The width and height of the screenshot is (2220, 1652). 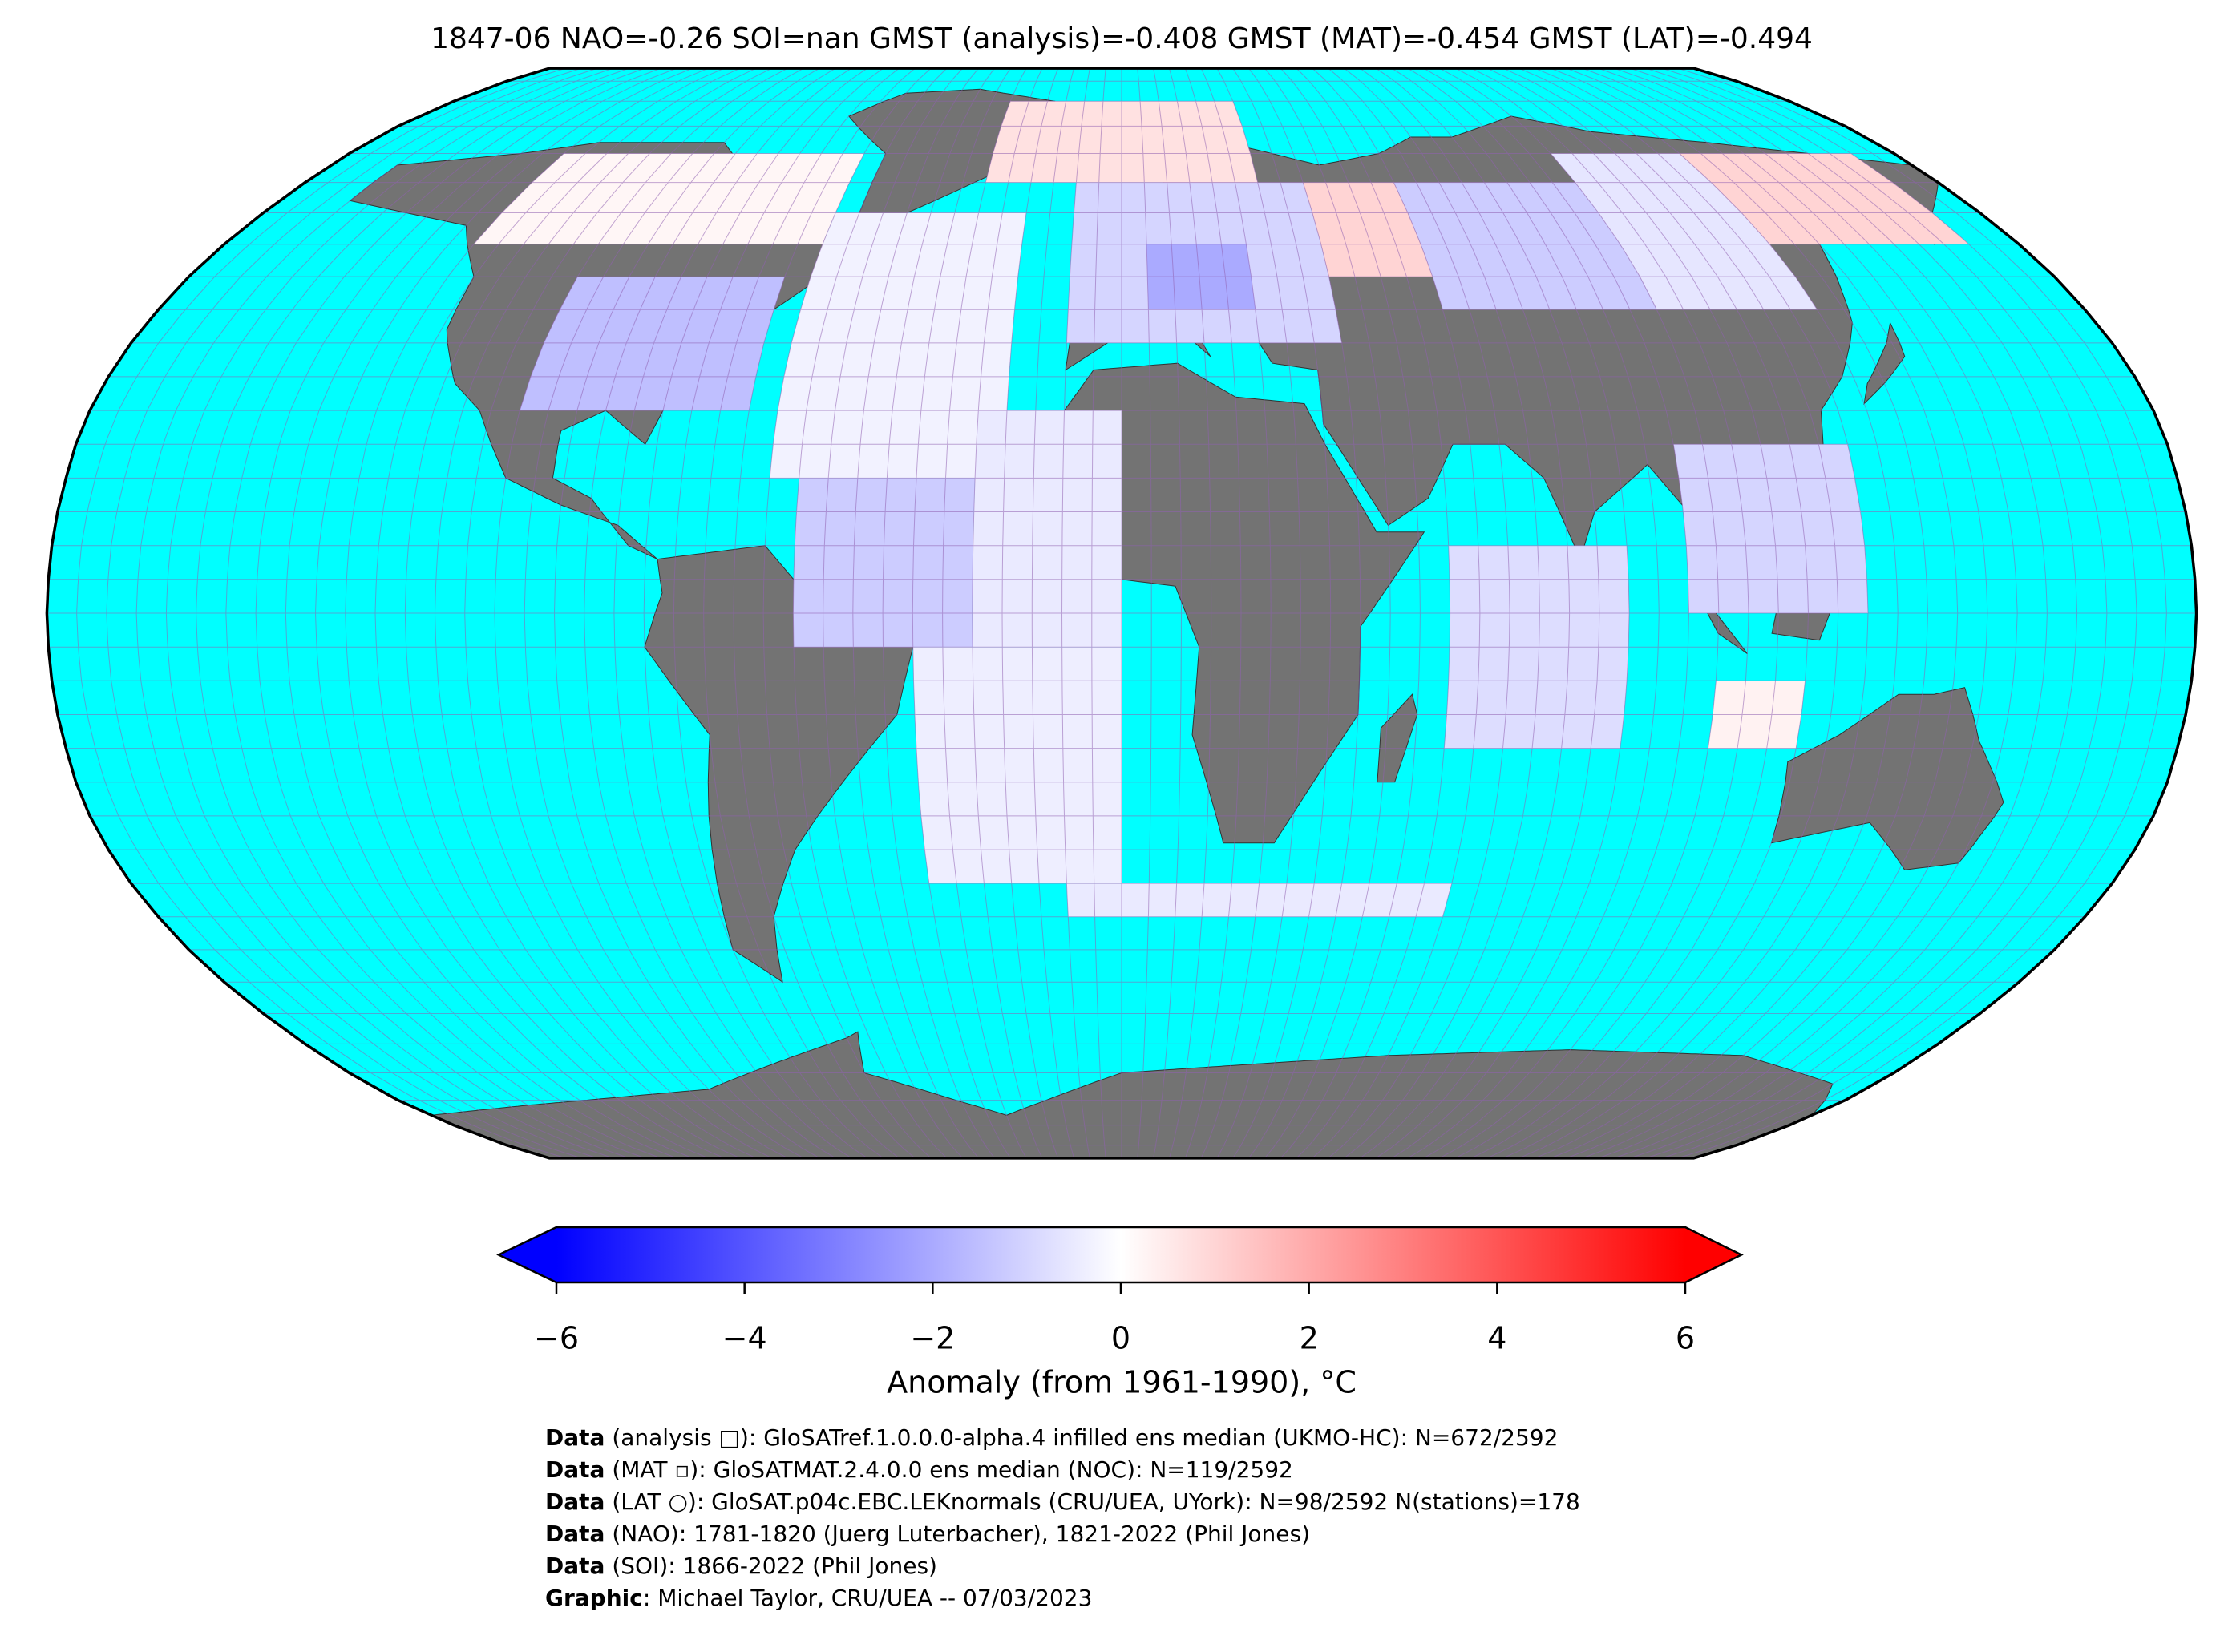 I want to click on footnote-text: : Michael Taylor, CRU/UEA -- 07/03/2023, so click(x=868, y=1598).